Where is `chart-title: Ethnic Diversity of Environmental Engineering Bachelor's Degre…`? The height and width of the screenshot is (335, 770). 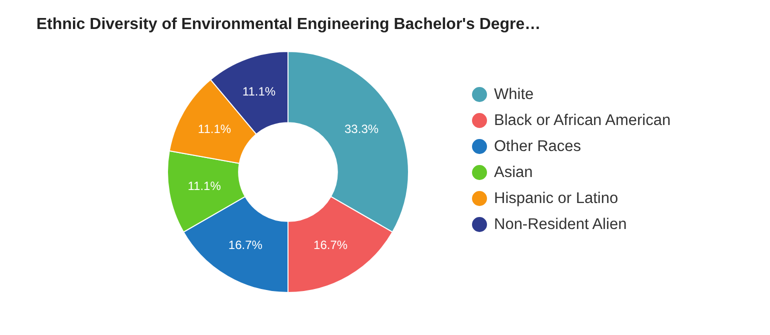
chart-title: Ethnic Diversity of Environmental Engineering Bachelor's Degre… is located at coordinates (288, 25).